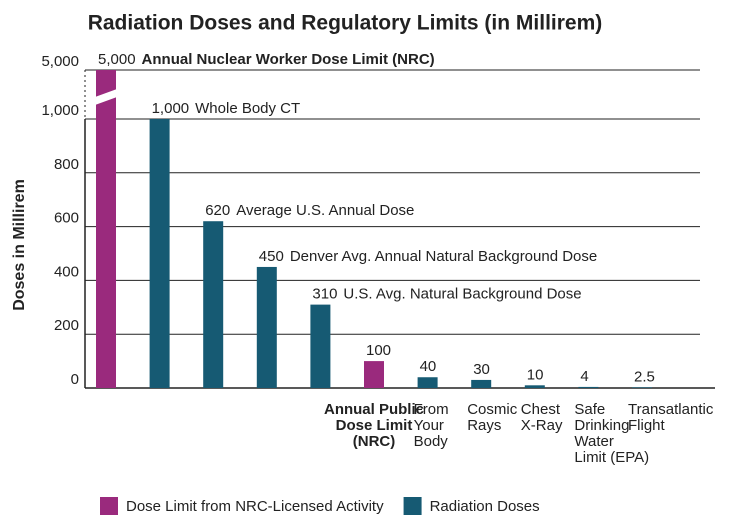 The width and height of the screenshot is (730, 518). What do you see at coordinates (66, 325) in the screenshot?
I see `y-tick-label: 200` at bounding box center [66, 325].